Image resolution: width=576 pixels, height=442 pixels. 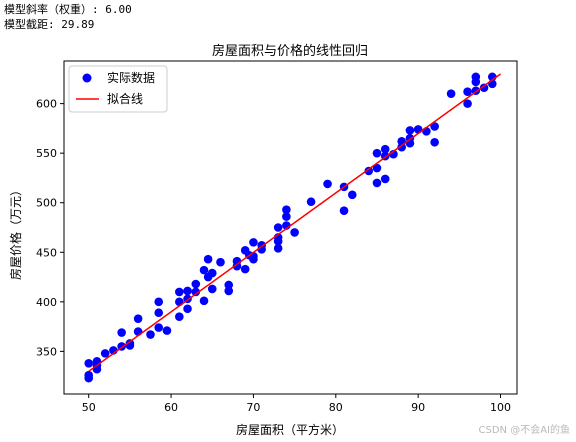 What do you see at coordinates (46, 203) in the screenshot?
I see `y-tick-label-500: 500` at bounding box center [46, 203].